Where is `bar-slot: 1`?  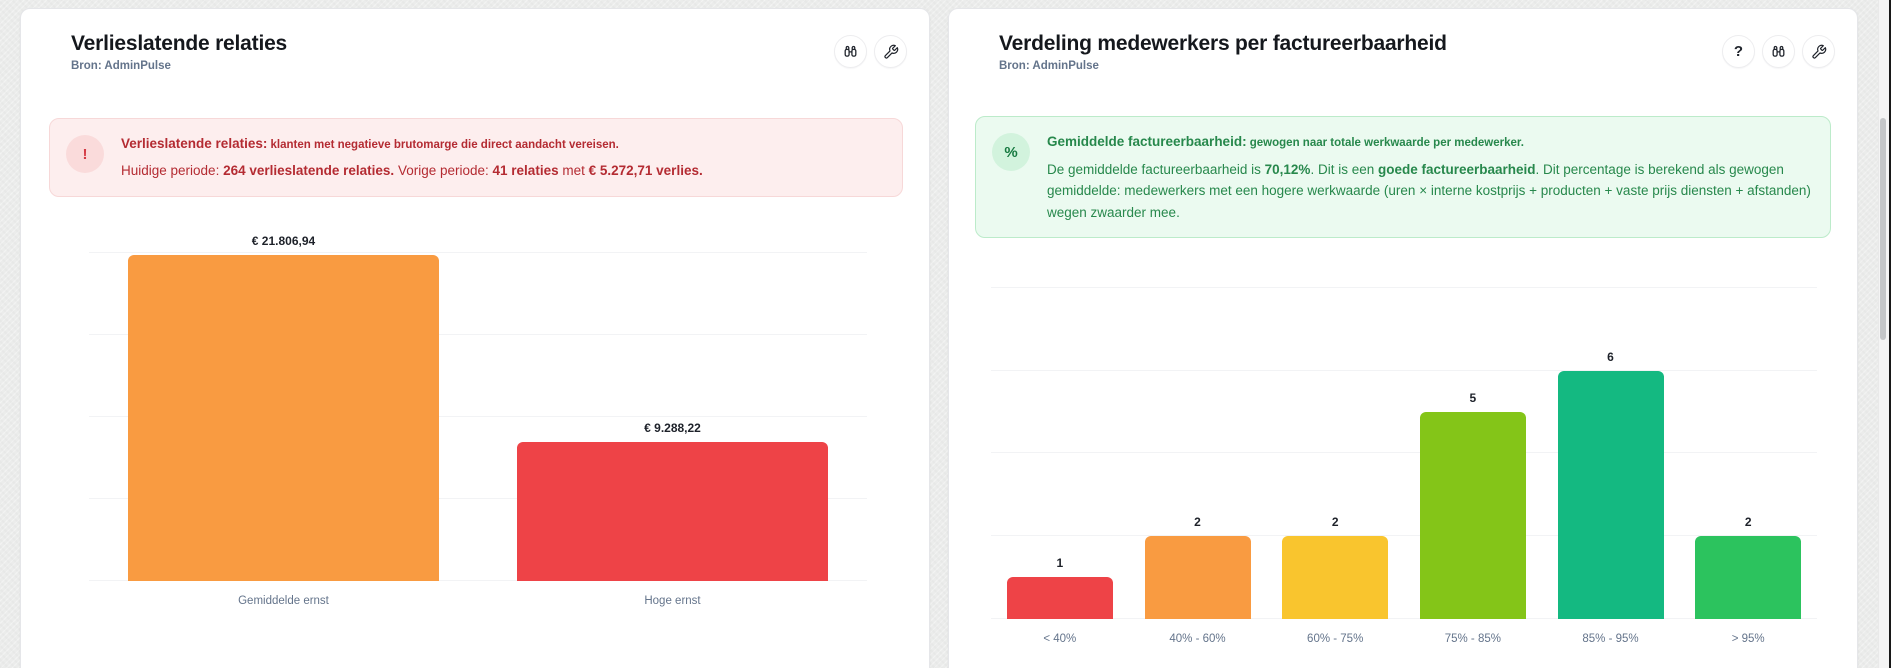
bar-slot: 1 is located at coordinates (1060, 453).